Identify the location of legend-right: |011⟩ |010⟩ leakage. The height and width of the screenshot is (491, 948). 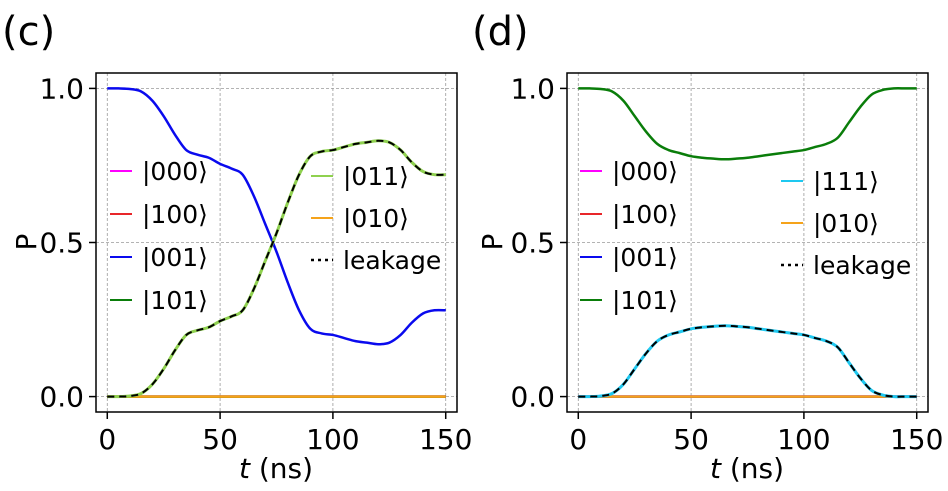
(376, 218).